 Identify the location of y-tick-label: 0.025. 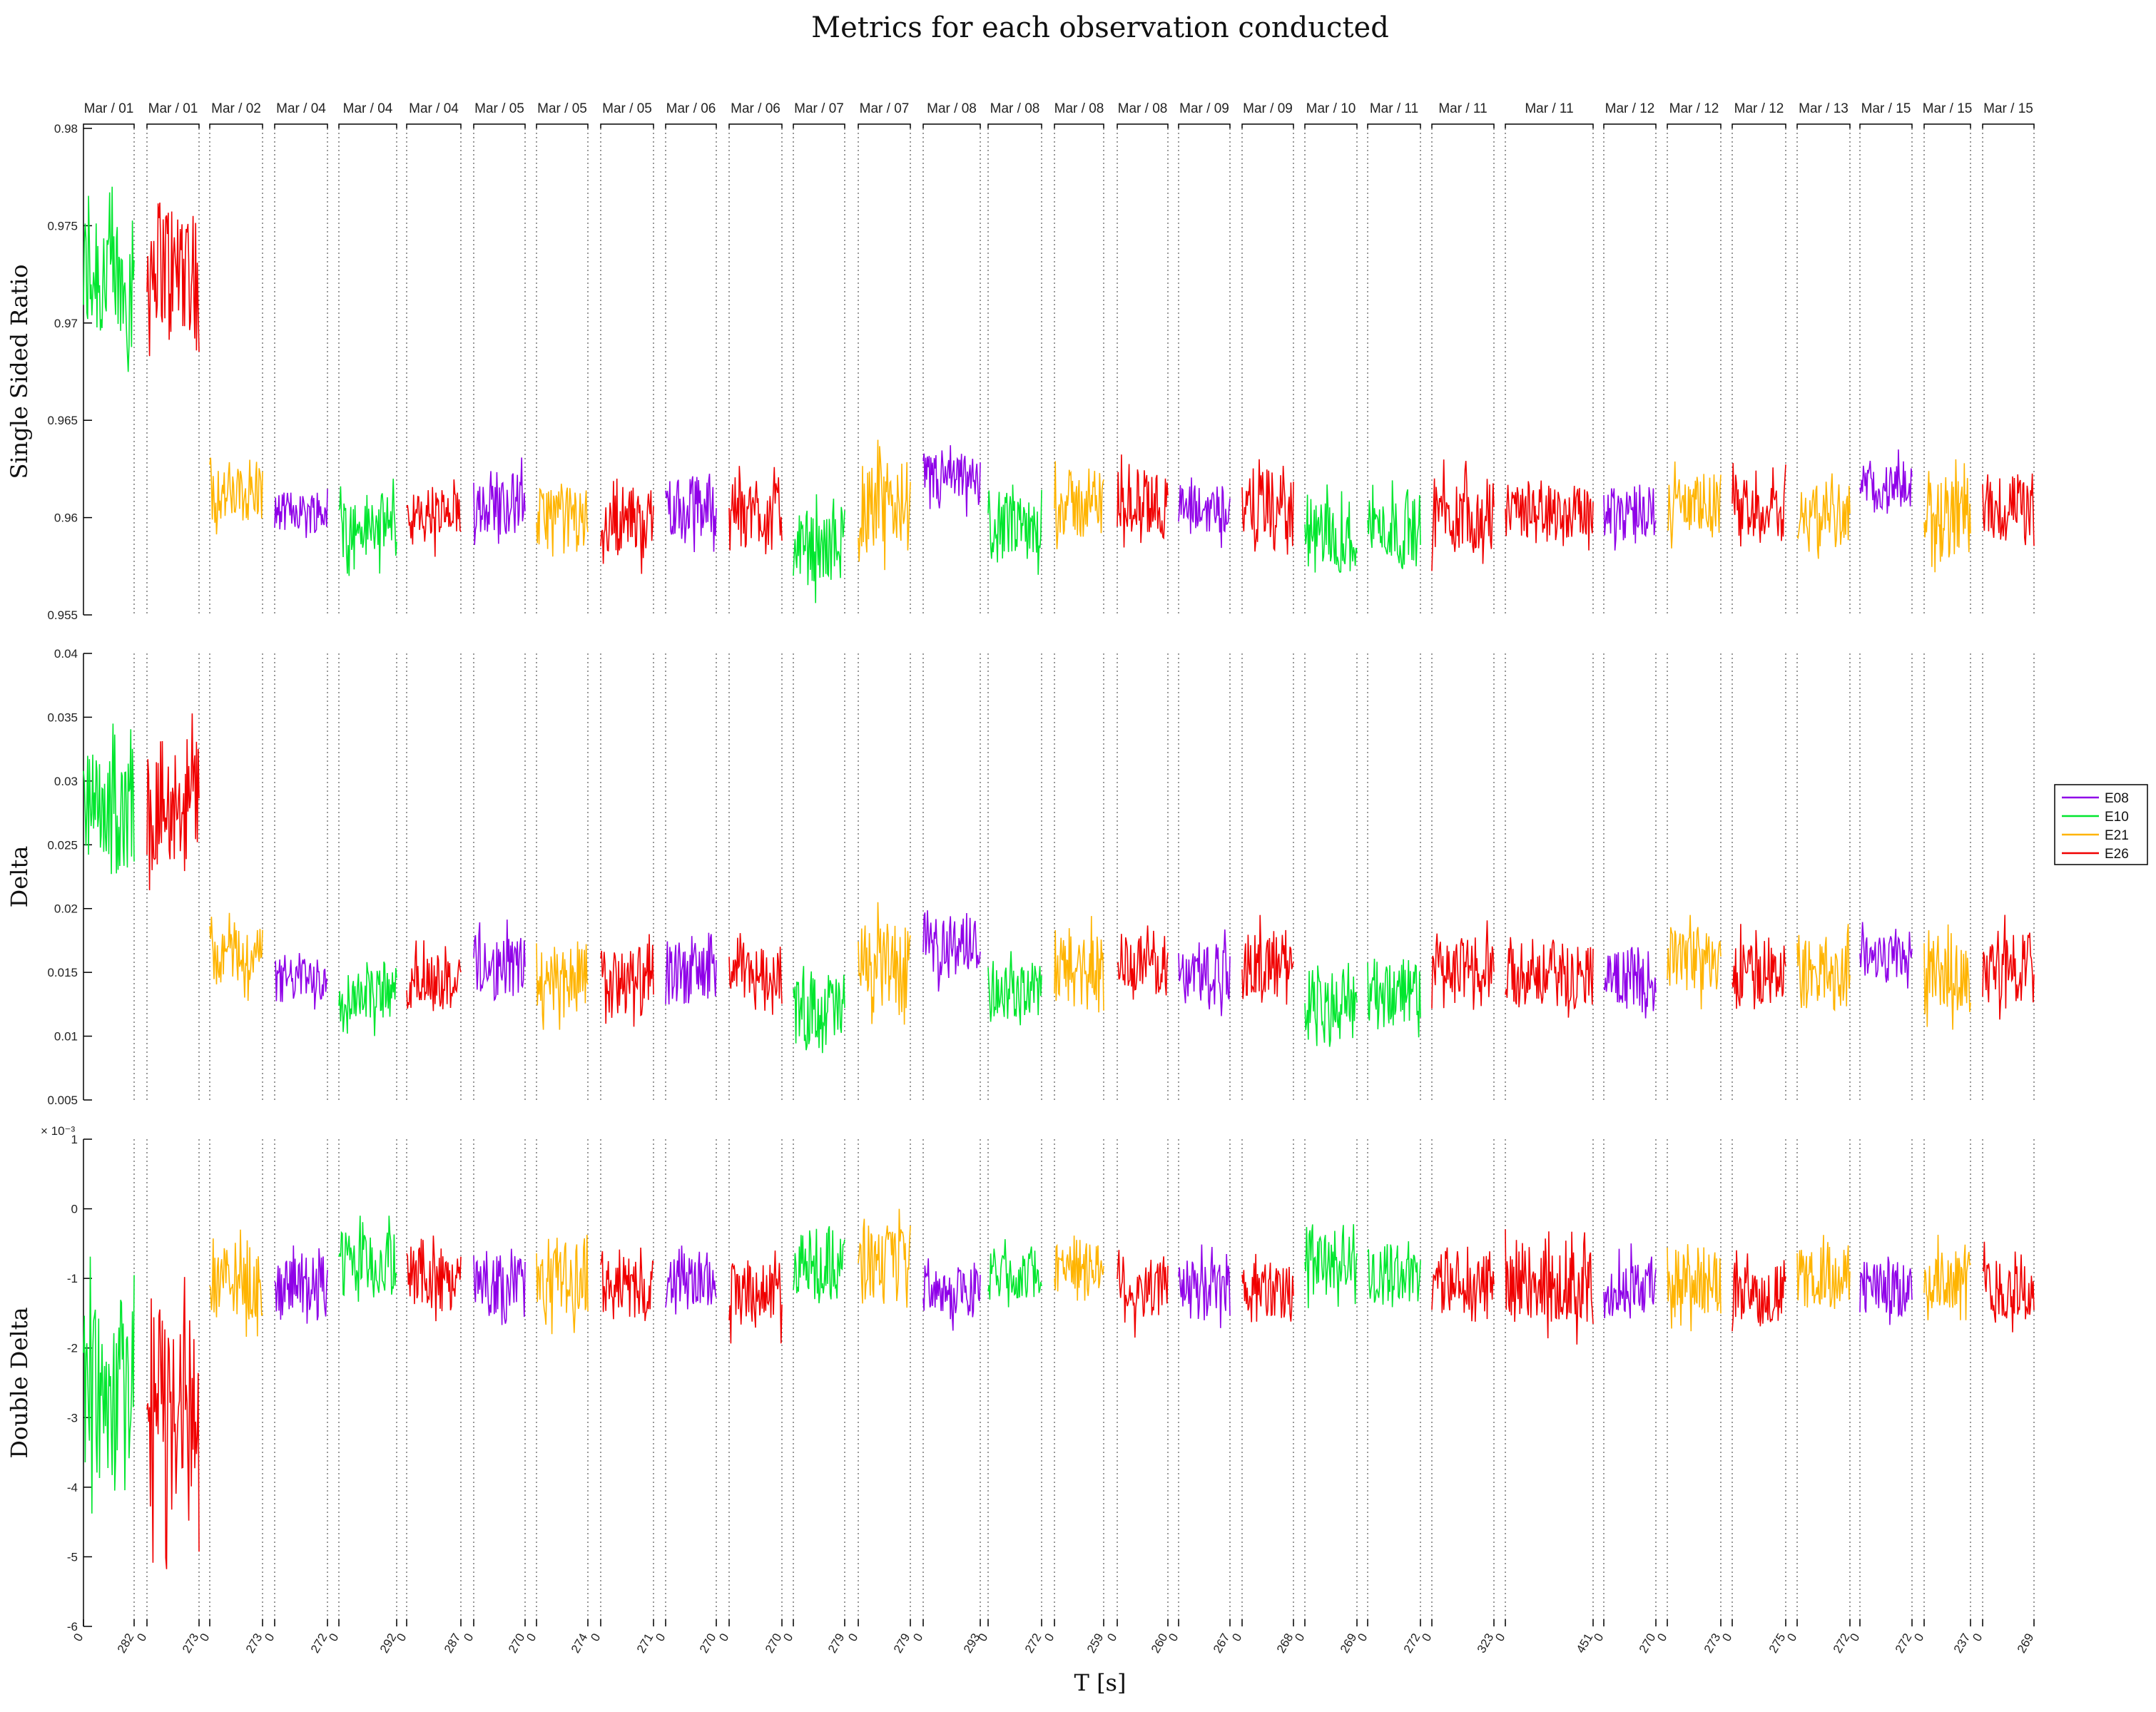
(63, 845).